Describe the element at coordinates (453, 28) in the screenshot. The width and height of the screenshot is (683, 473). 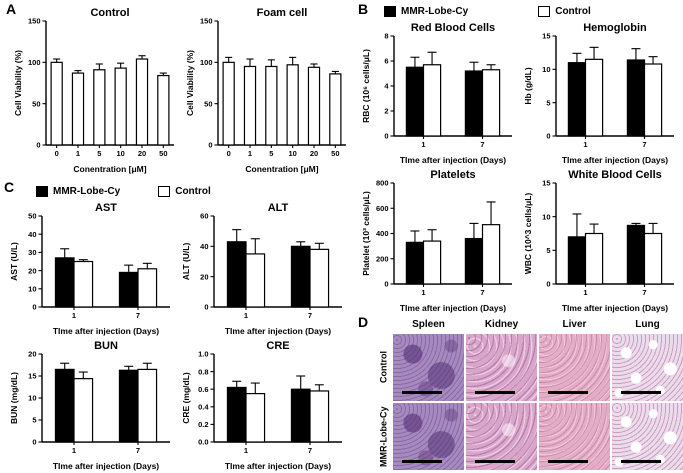
I see `svg-text: Red Blood Cells` at that location.